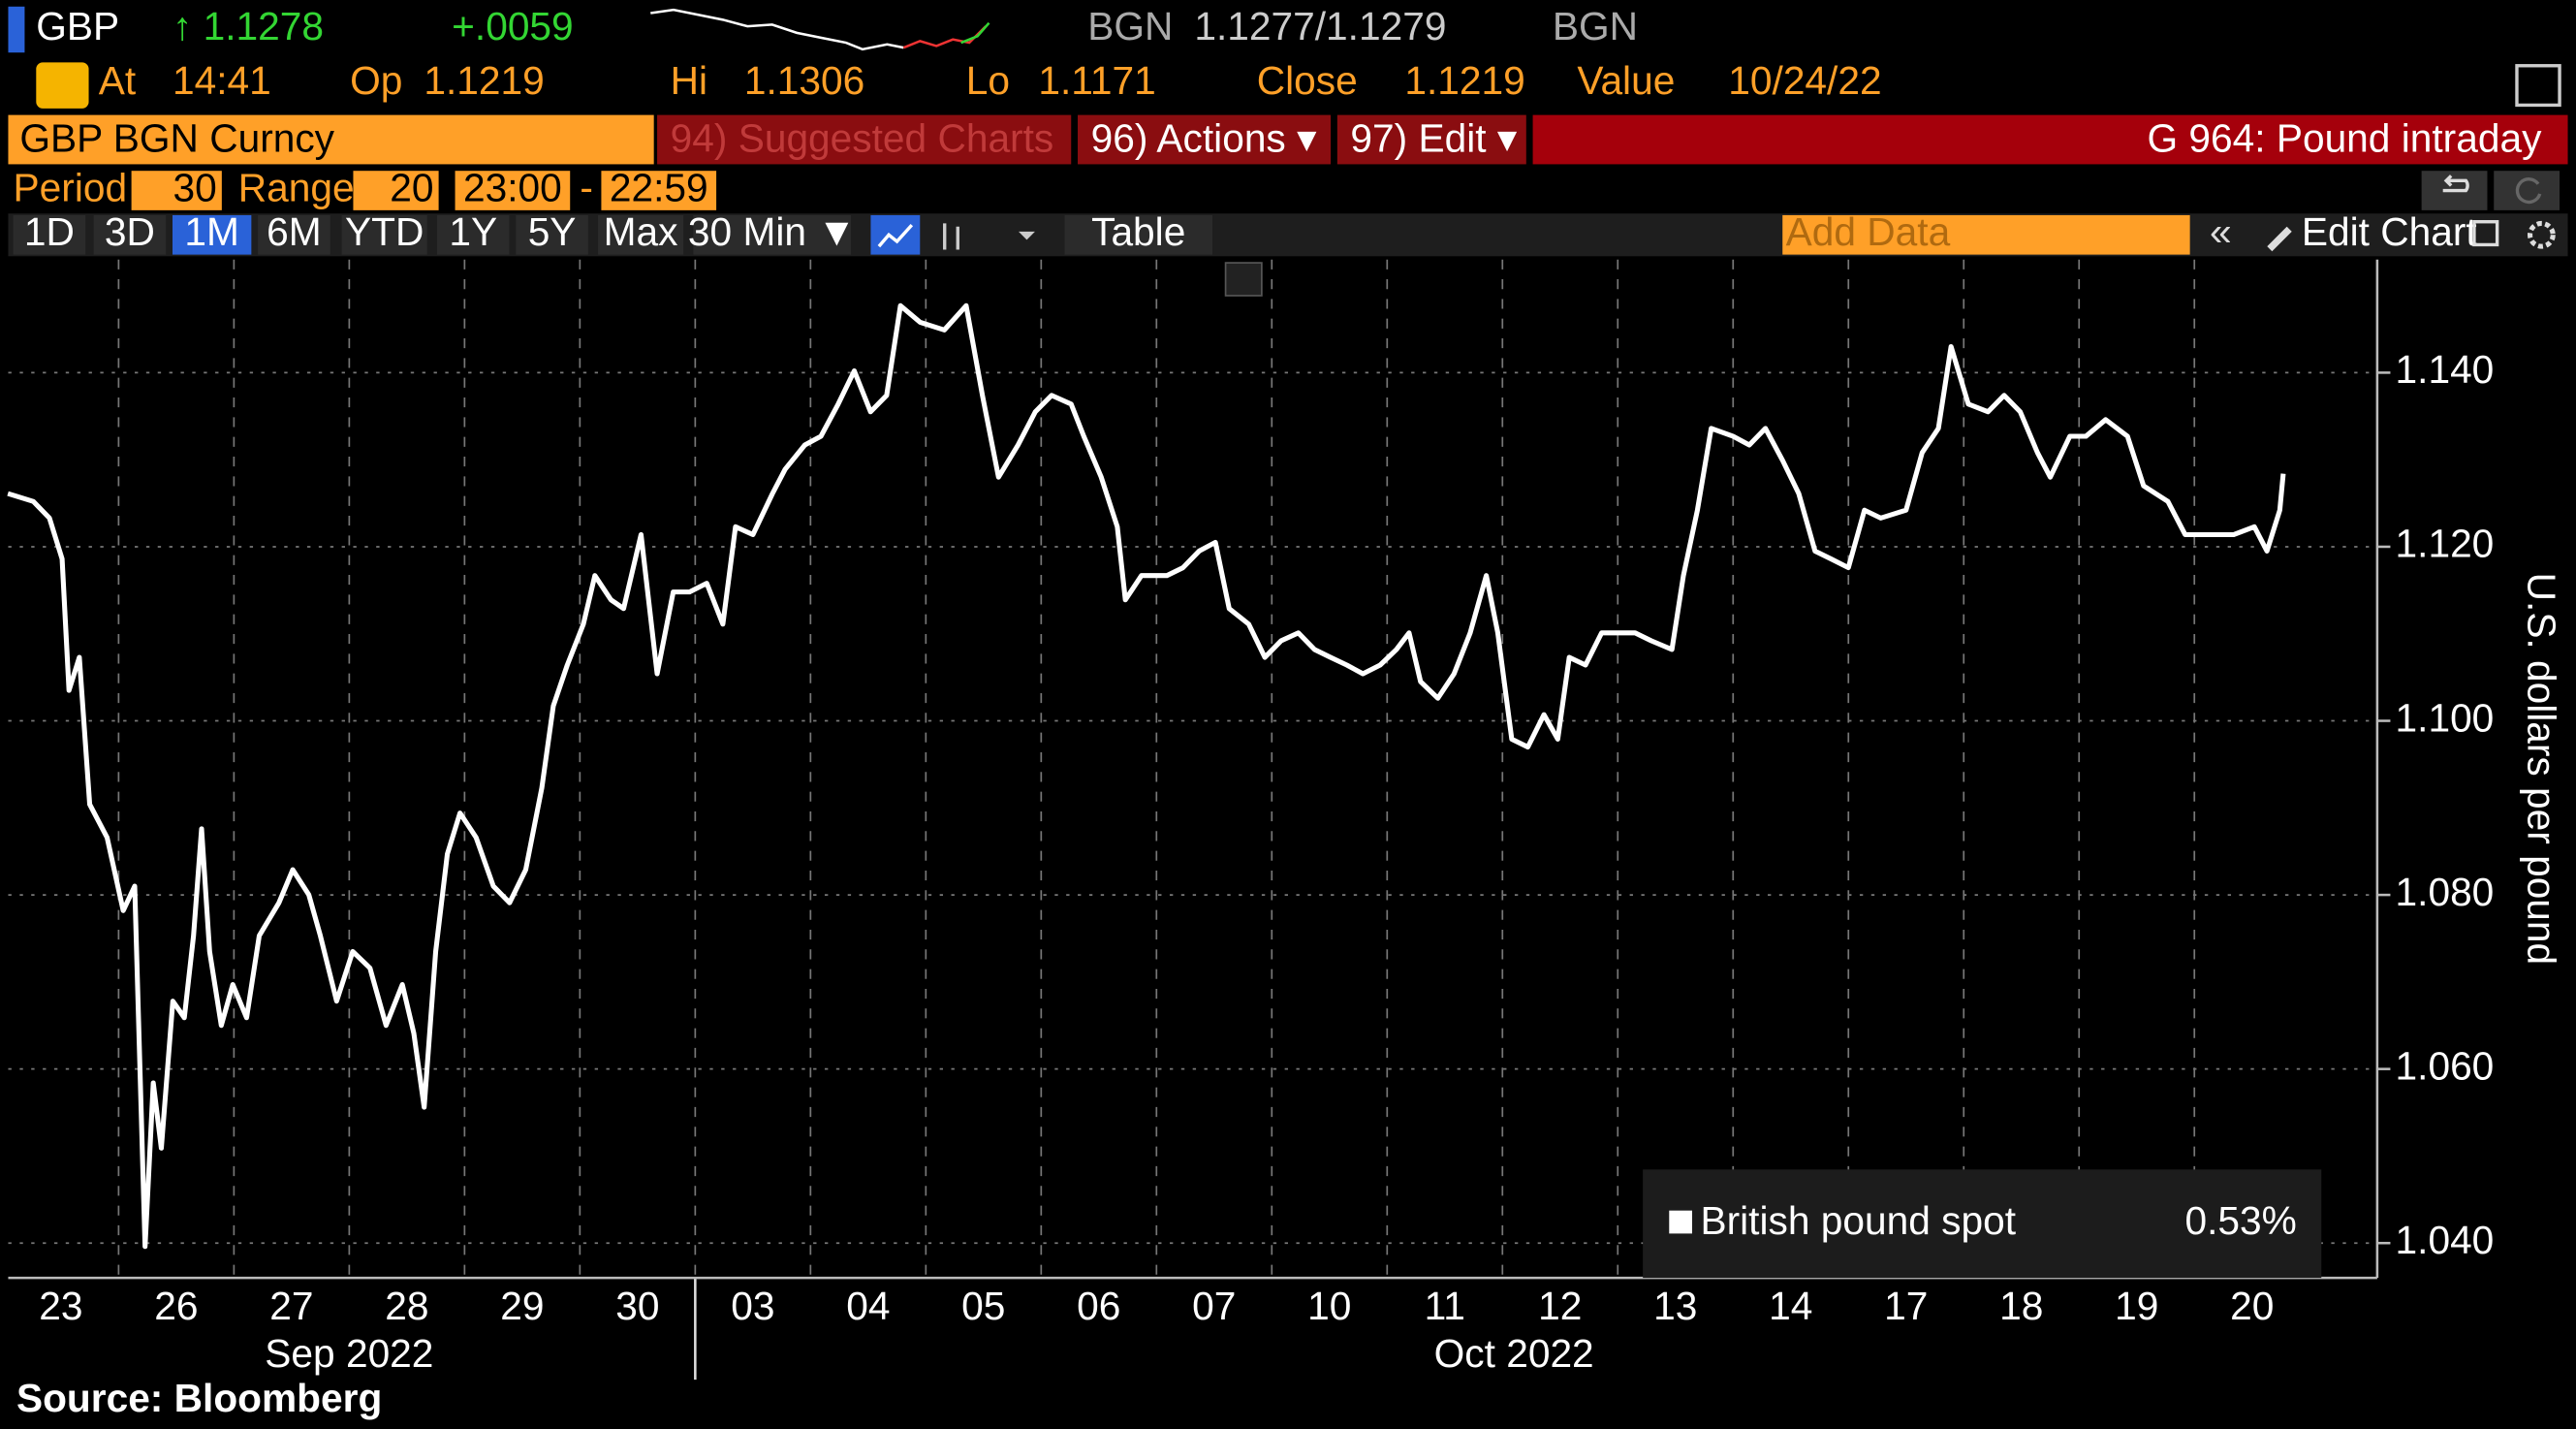 This screenshot has height=1429, width=2576. I want to click on y-tick-label: 1.080, so click(2445, 892).